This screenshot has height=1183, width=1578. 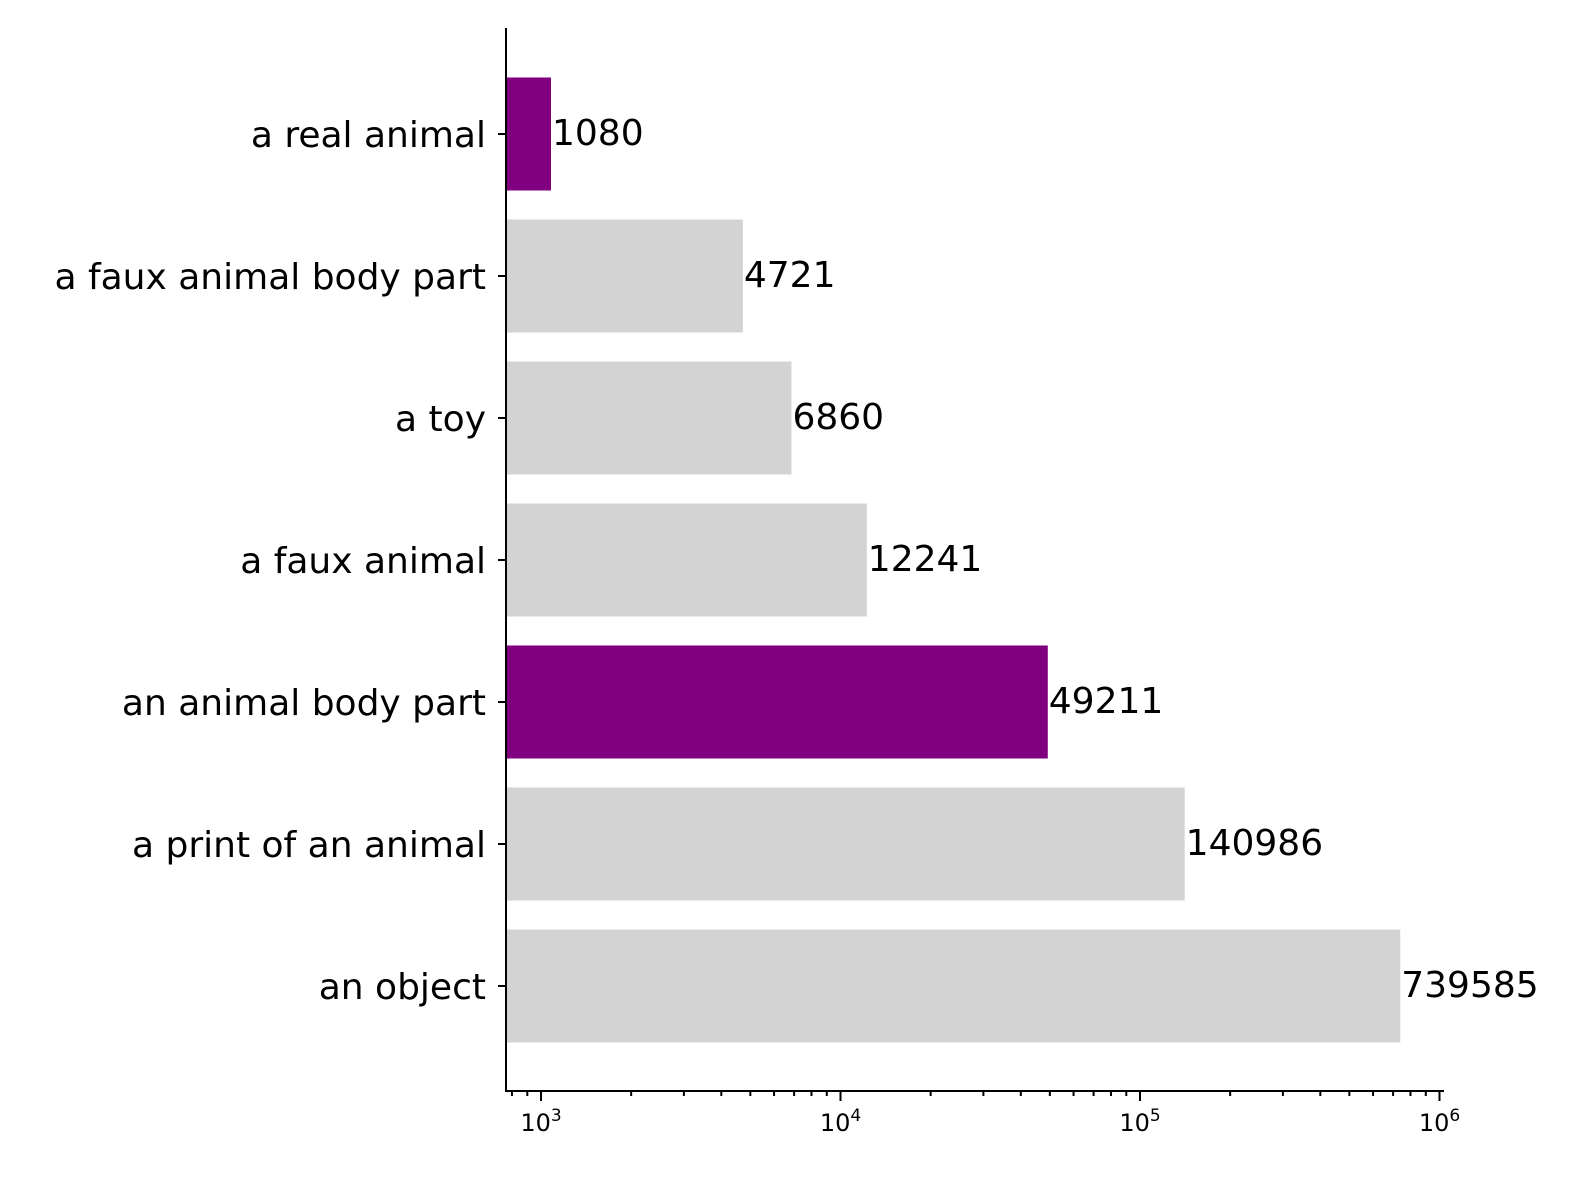 What do you see at coordinates (598, 133) in the screenshot?
I see `value-label: 1080` at bounding box center [598, 133].